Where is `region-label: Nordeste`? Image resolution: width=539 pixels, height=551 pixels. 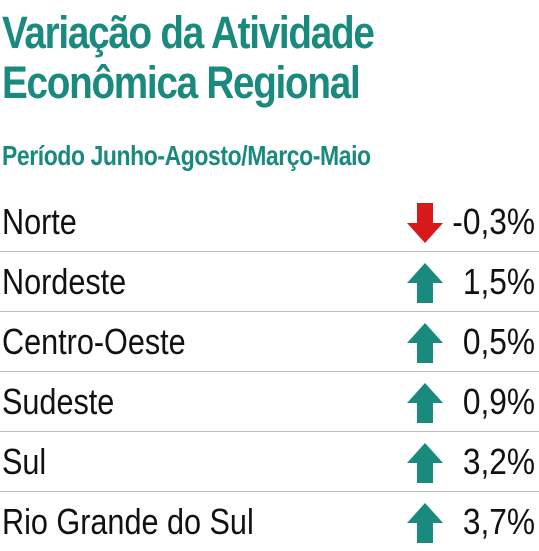 region-label: Nordeste is located at coordinates (64, 281).